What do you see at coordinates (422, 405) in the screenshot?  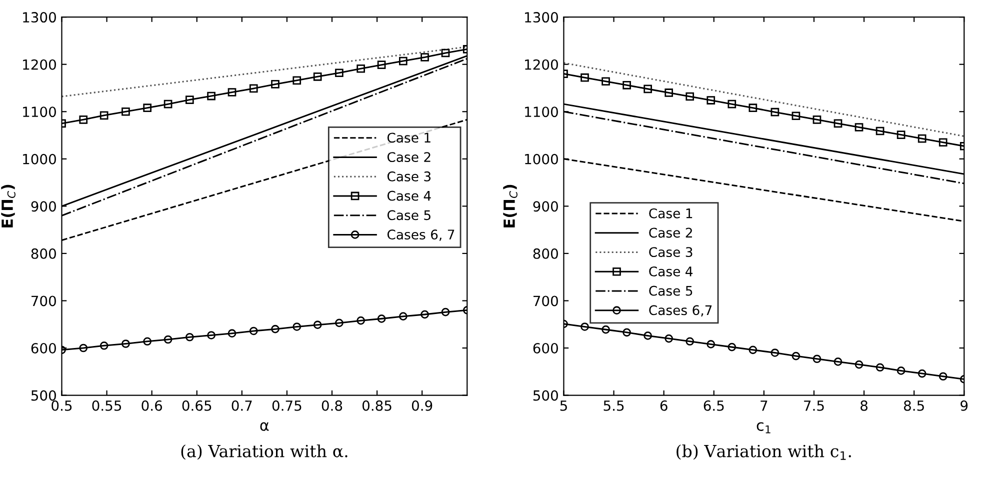 I see `x-tick-label: 0.9` at bounding box center [422, 405].